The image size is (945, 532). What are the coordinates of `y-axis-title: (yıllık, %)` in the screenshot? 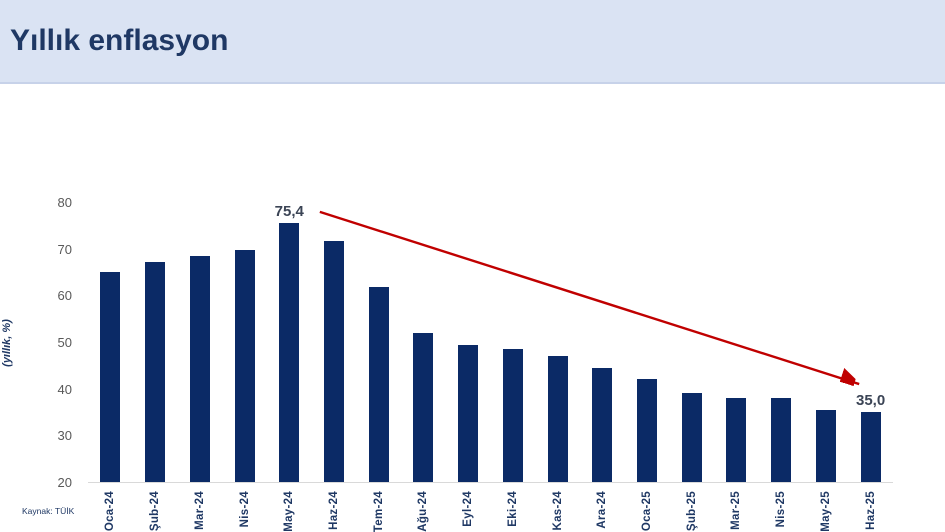 It's located at (7, 343).